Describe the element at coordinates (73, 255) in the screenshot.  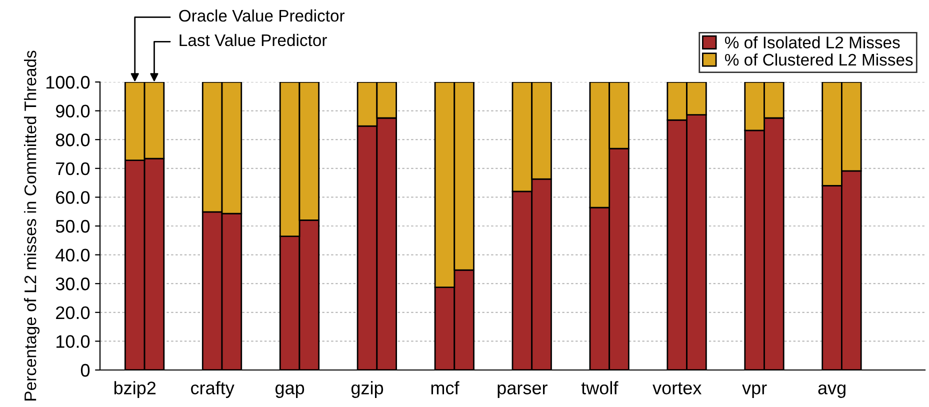
I see `y-tick-label: 40.0` at that location.